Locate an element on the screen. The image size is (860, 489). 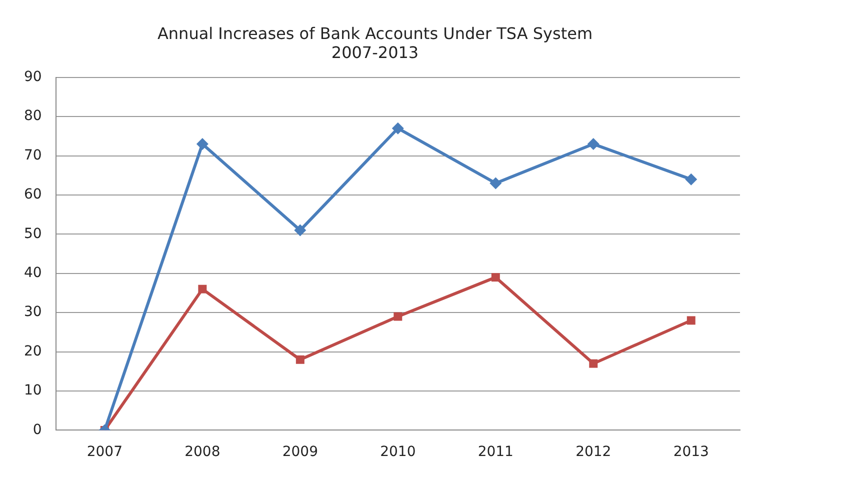
x-tick-label: 2009 is located at coordinates (300, 452).